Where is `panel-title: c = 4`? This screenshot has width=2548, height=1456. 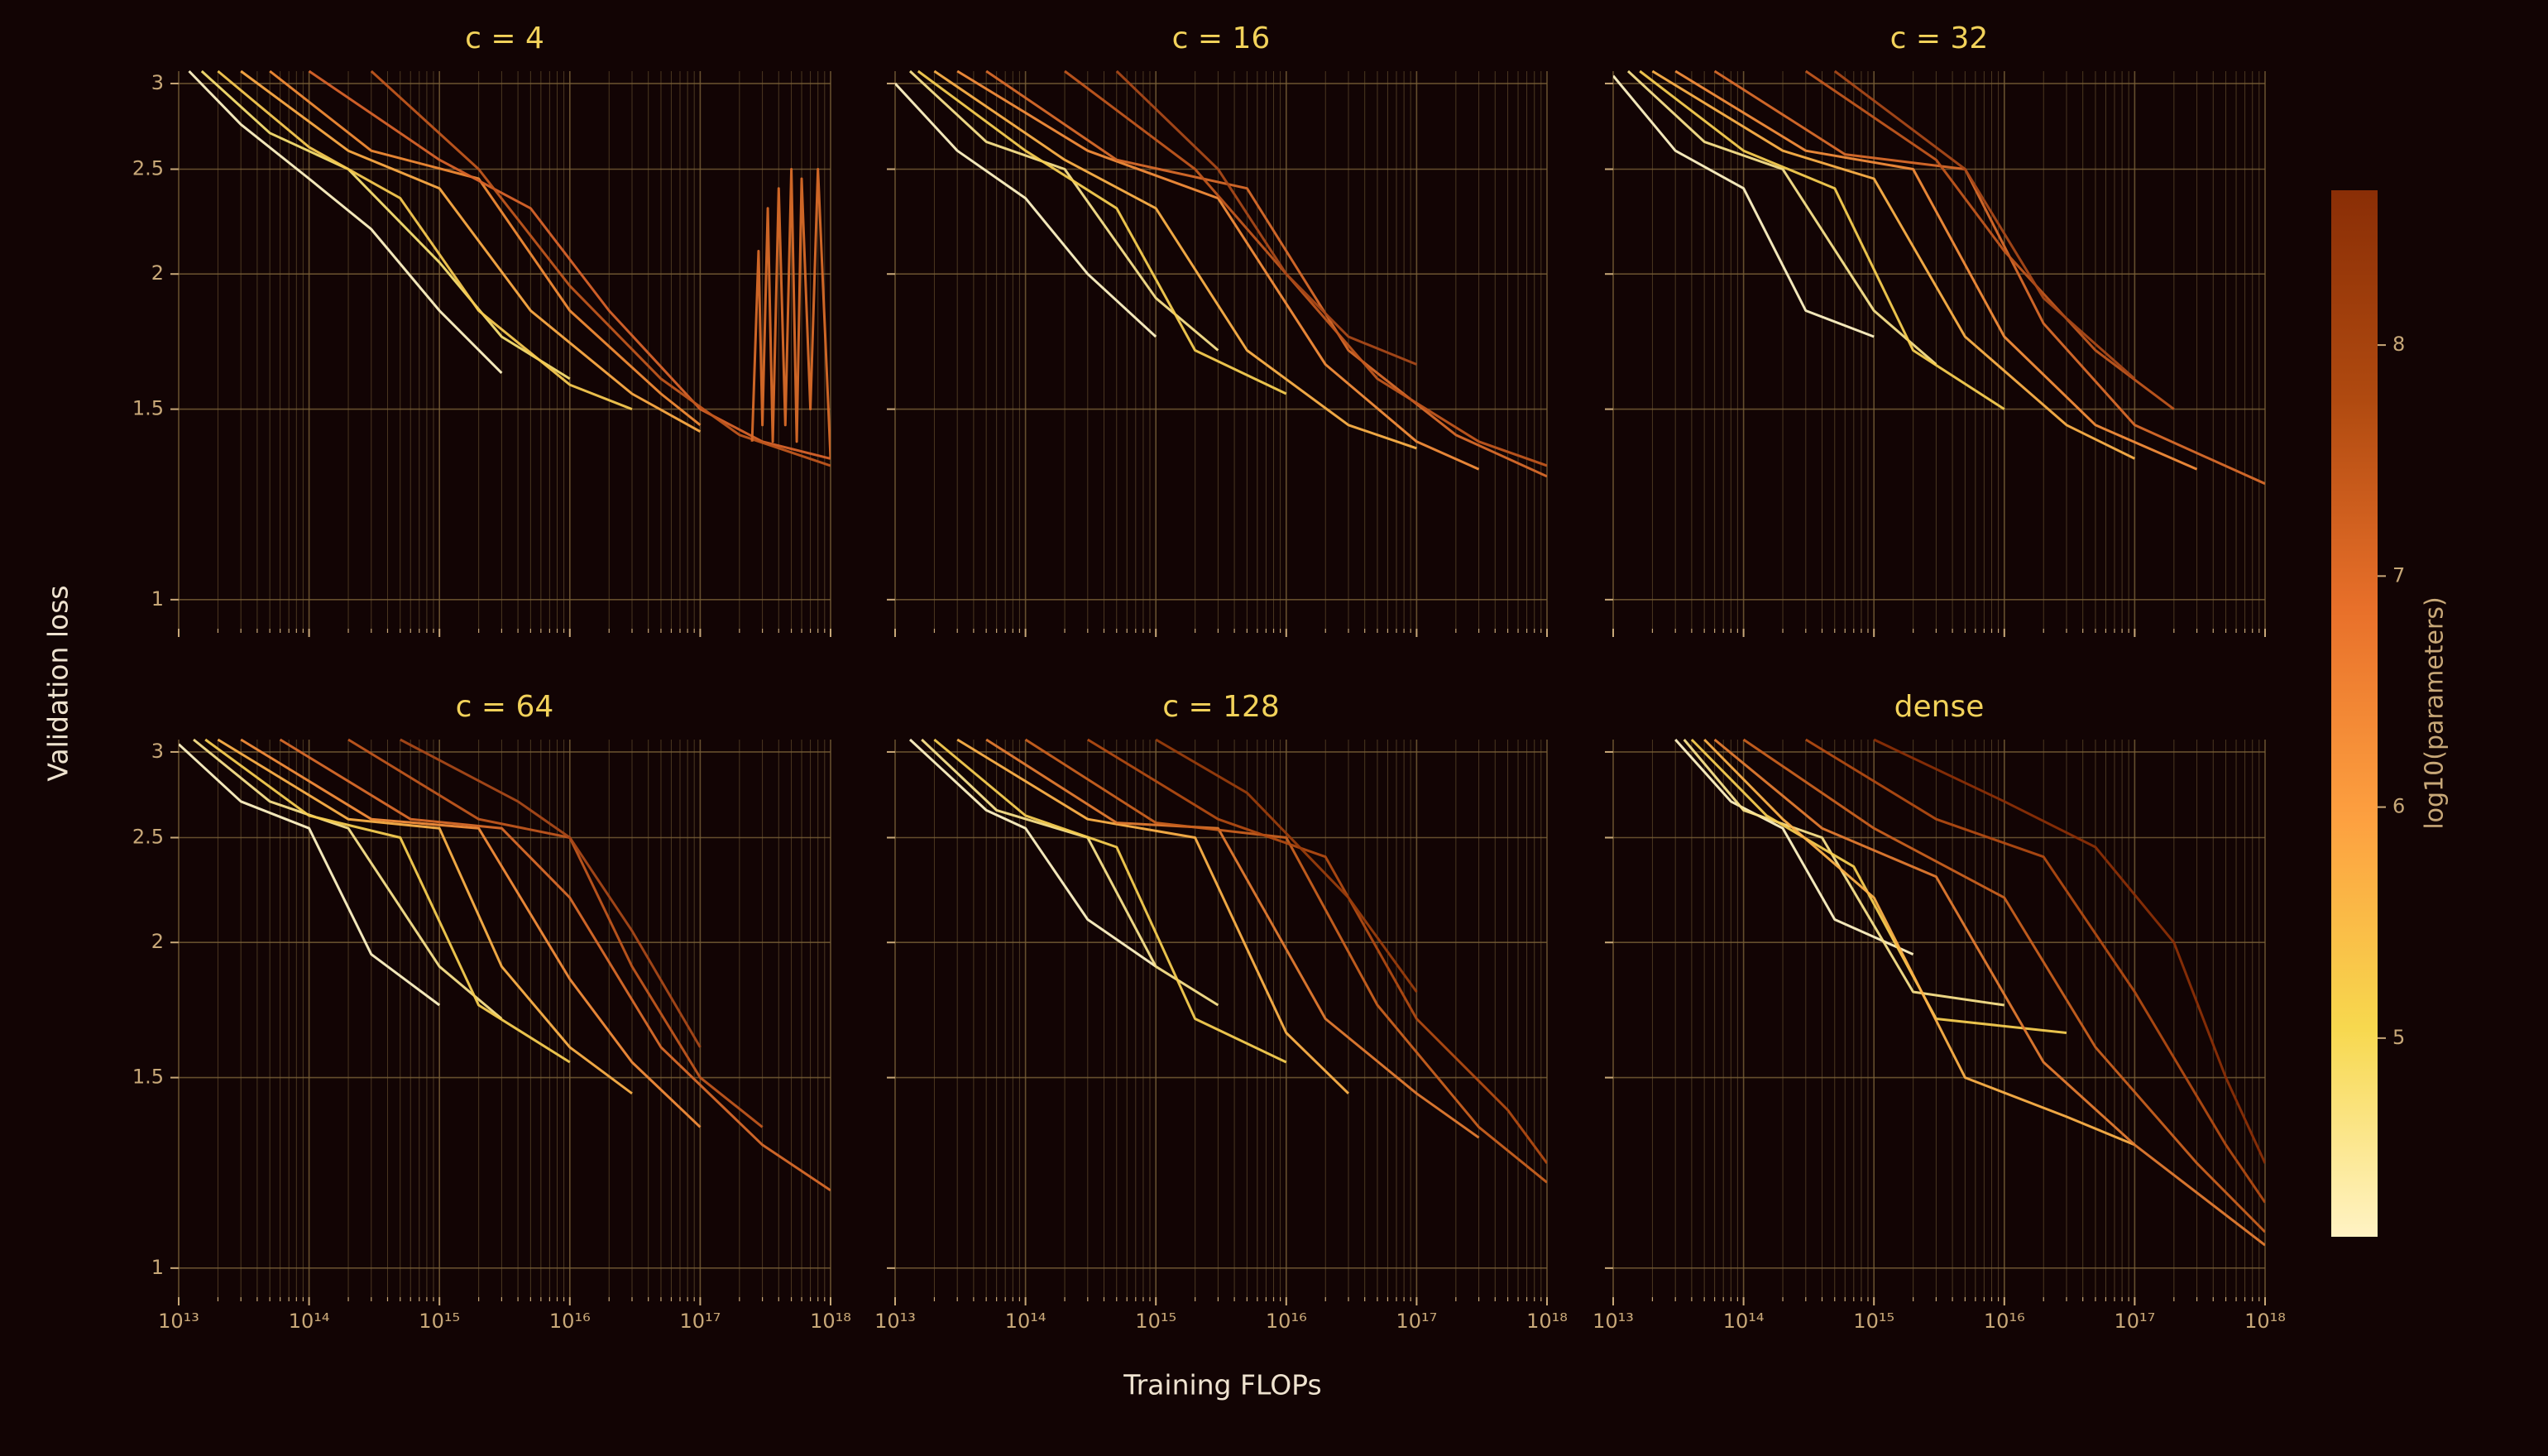 panel-title: c = 4 is located at coordinates (504, 38).